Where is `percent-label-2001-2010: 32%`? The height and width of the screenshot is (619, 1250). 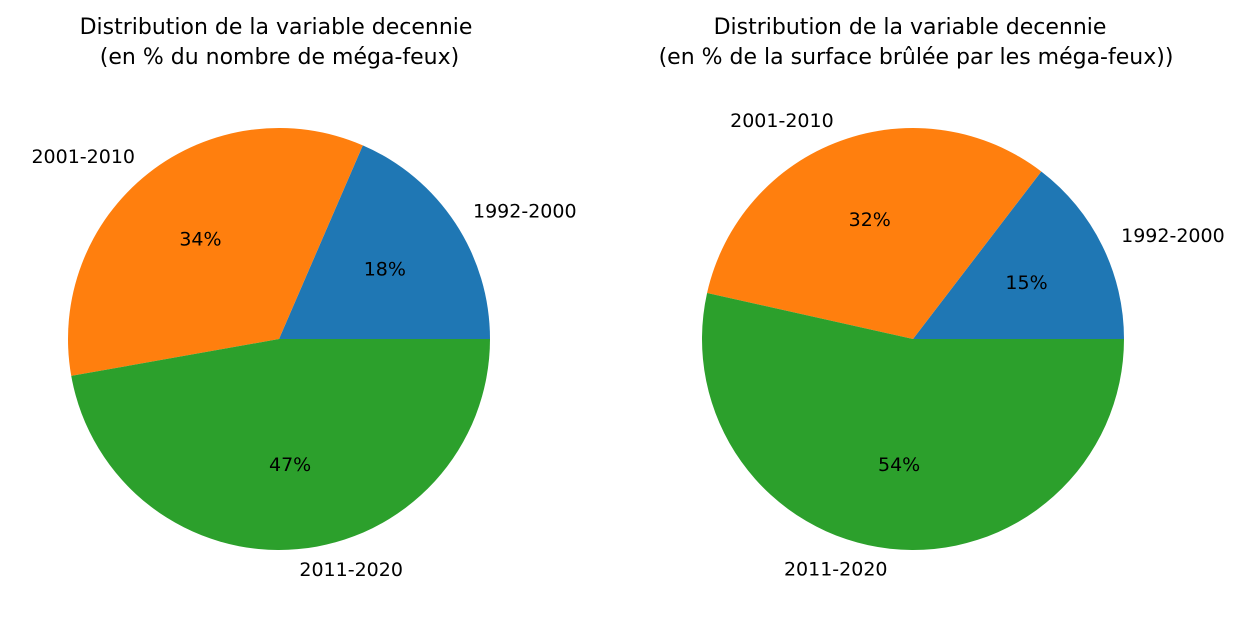
percent-label-2001-2010: 32% is located at coordinates (870, 220).